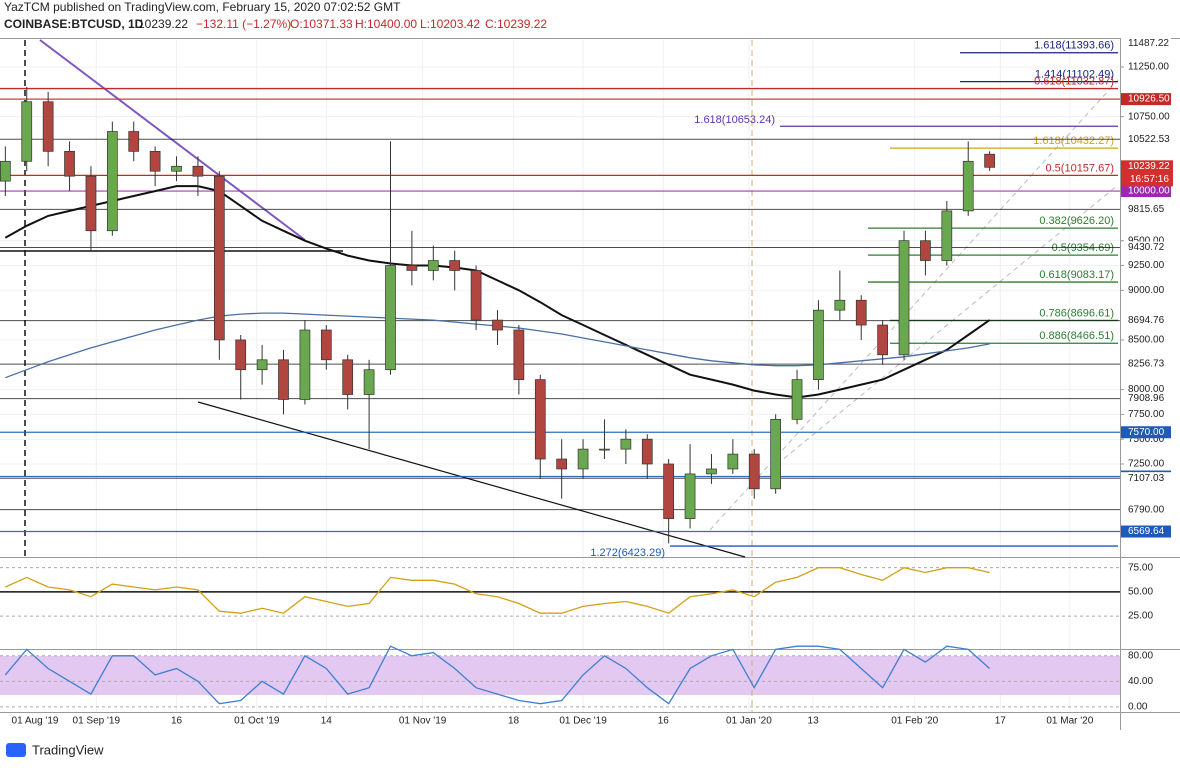 The height and width of the screenshot is (768, 1180). I want to click on level-label: 8694.76, so click(1146, 320).